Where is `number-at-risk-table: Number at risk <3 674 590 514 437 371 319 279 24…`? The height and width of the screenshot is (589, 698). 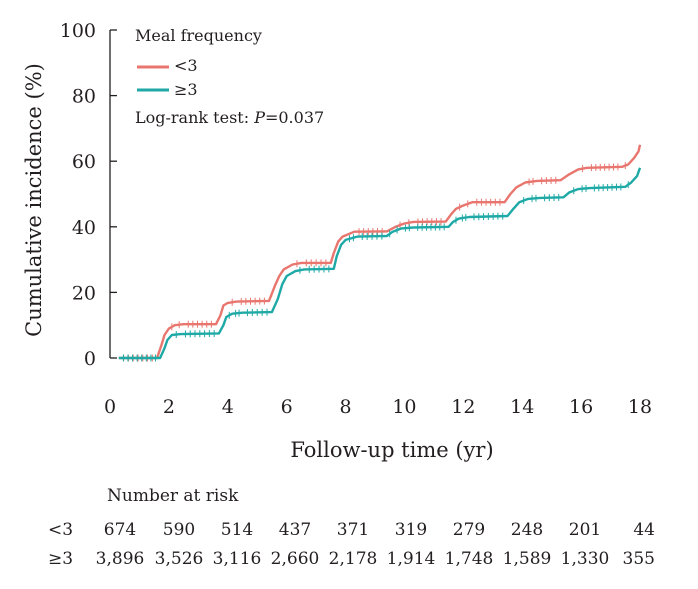 number-at-risk-table: Number at risk <3 674 590 514 437 371 319 279 24… is located at coordinates (351, 527).